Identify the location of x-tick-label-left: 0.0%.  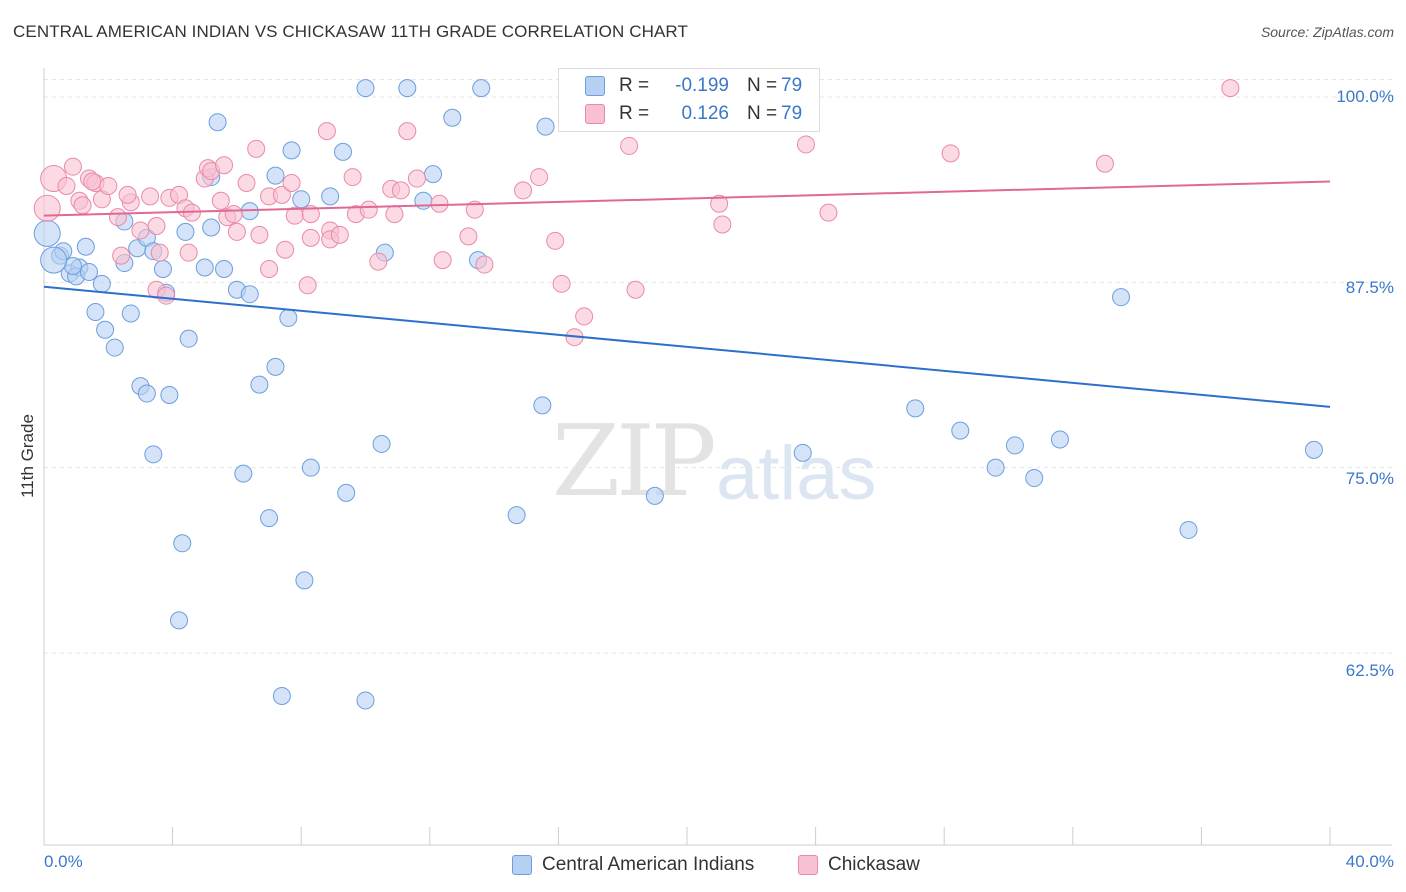
(63, 861).